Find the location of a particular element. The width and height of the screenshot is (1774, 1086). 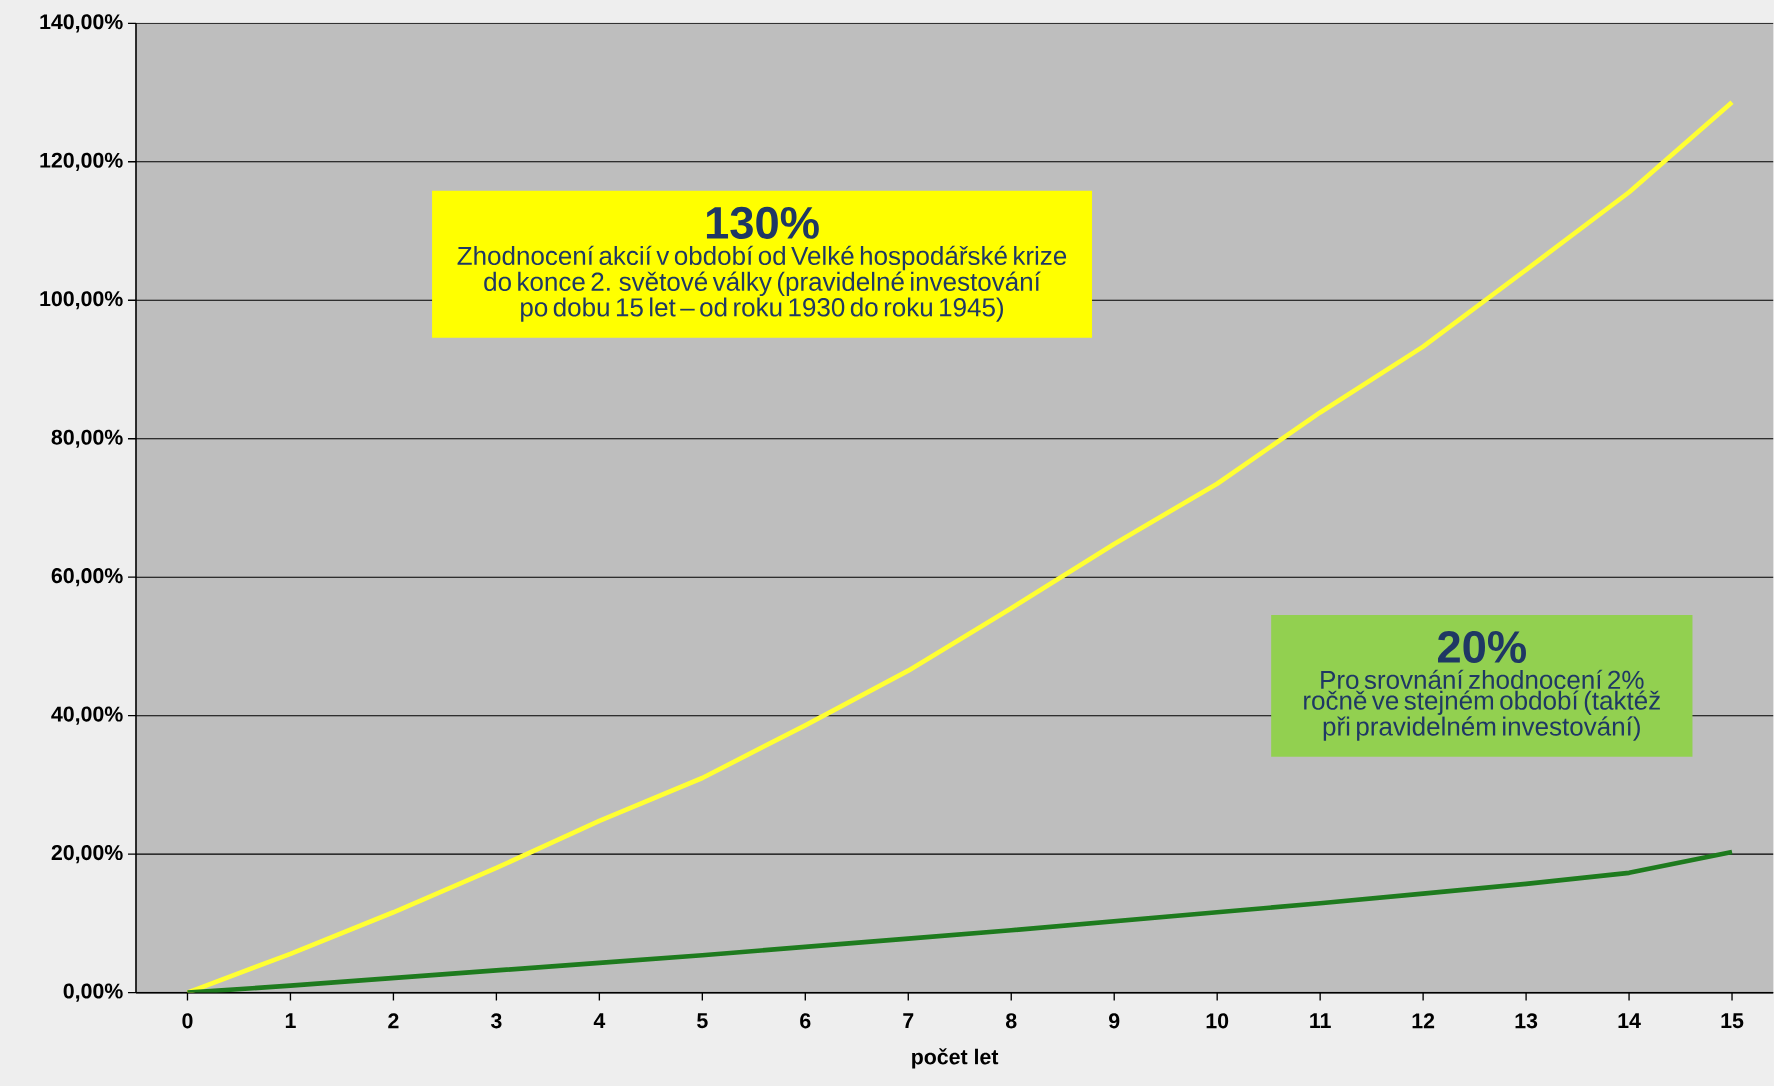

y-tick-label: 0,00% is located at coordinates (93, 992).